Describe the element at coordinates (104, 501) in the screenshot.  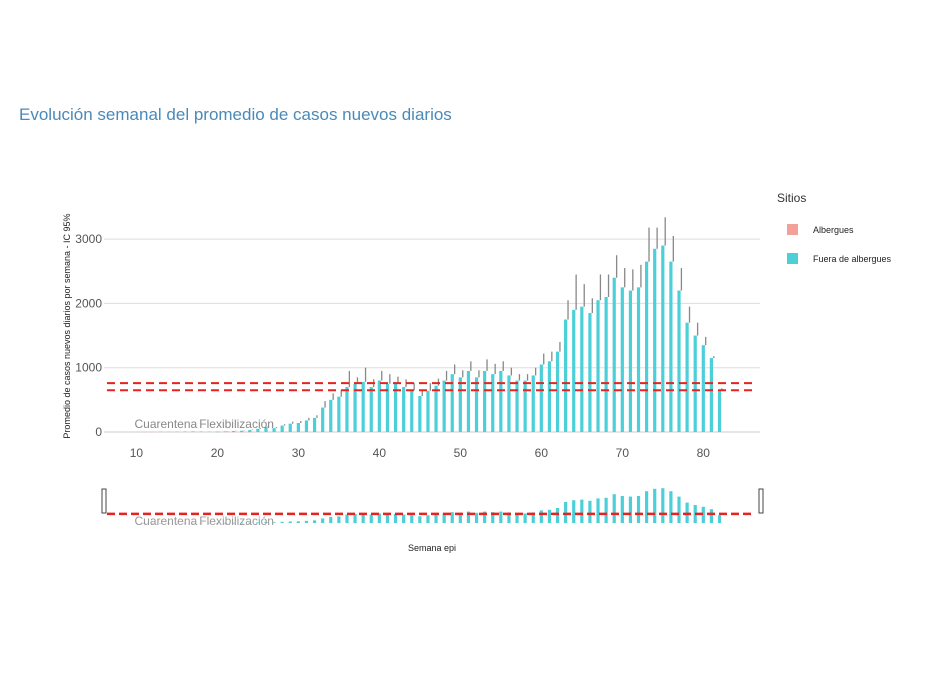
I see `range-slider-left-handle` at that location.